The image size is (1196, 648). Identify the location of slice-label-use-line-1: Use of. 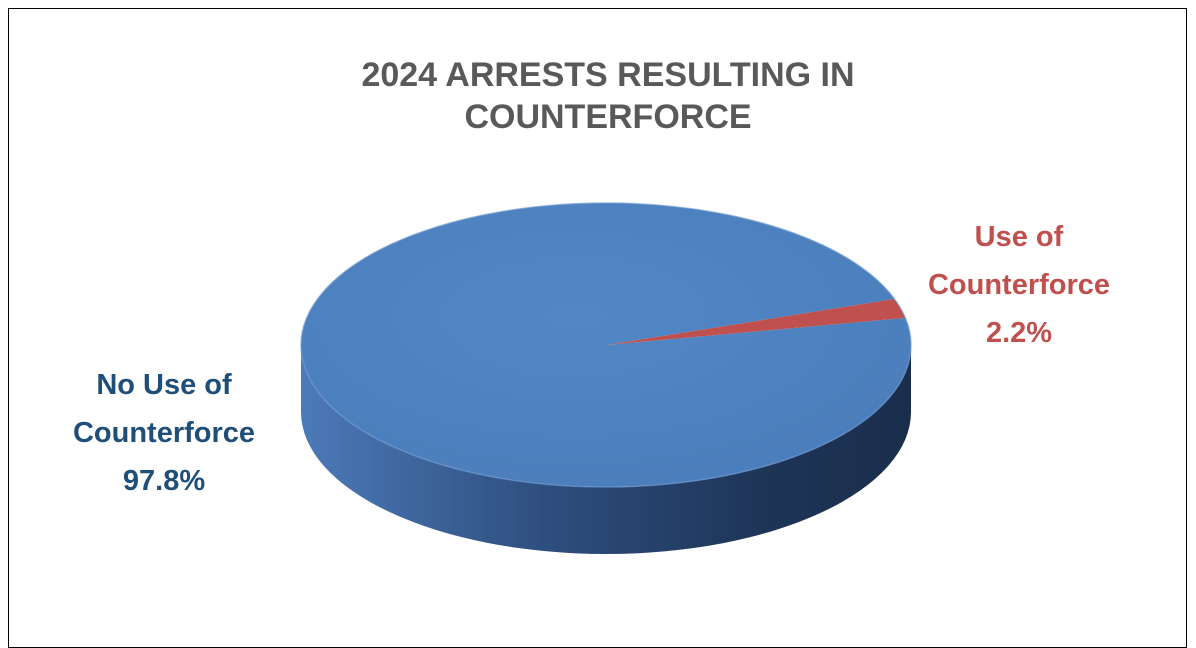
(1019, 237).